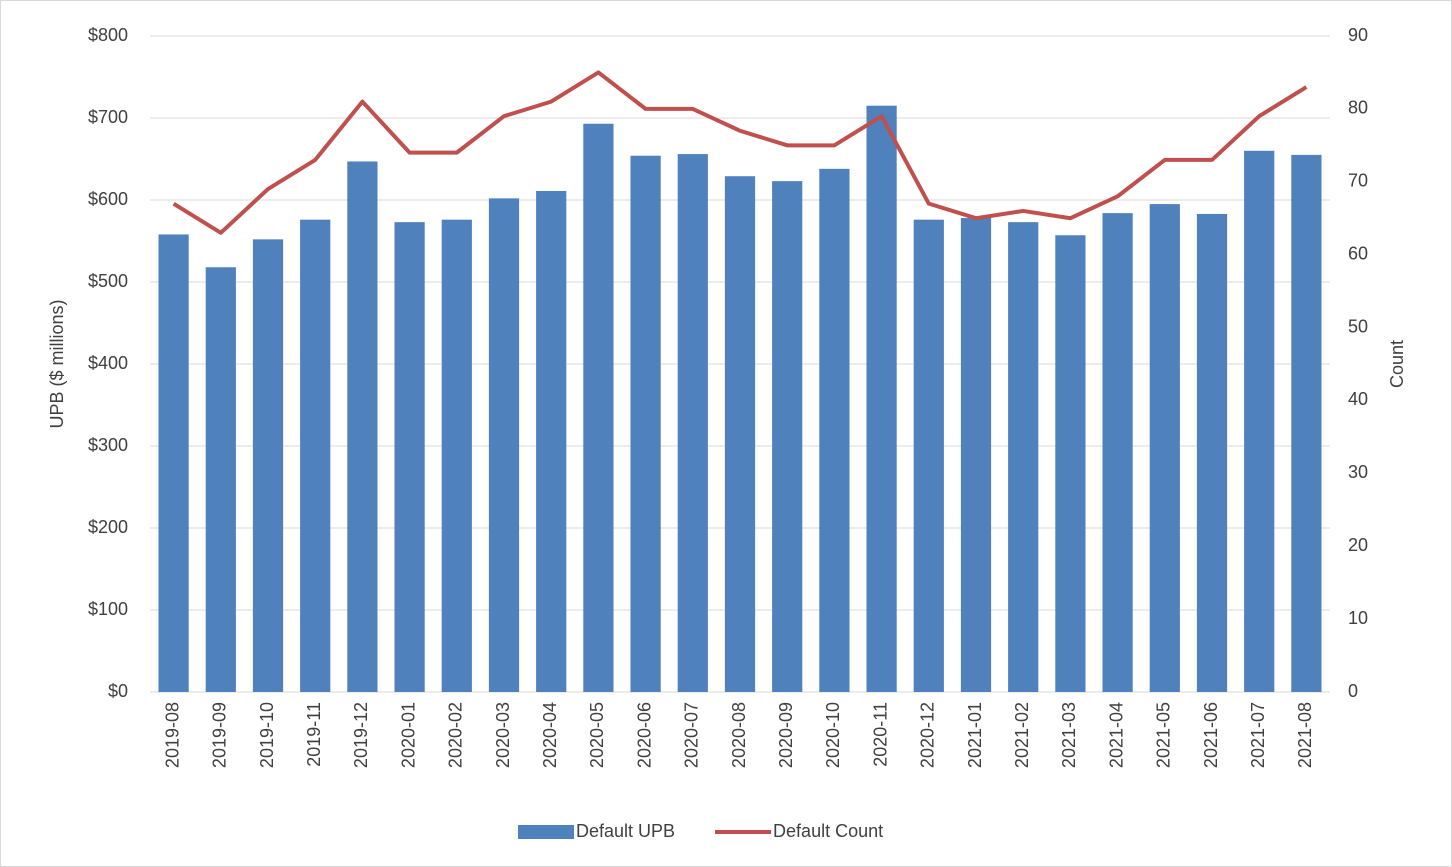 The image size is (1452, 867). I want to click on legend-label: Default Count, so click(828, 831).